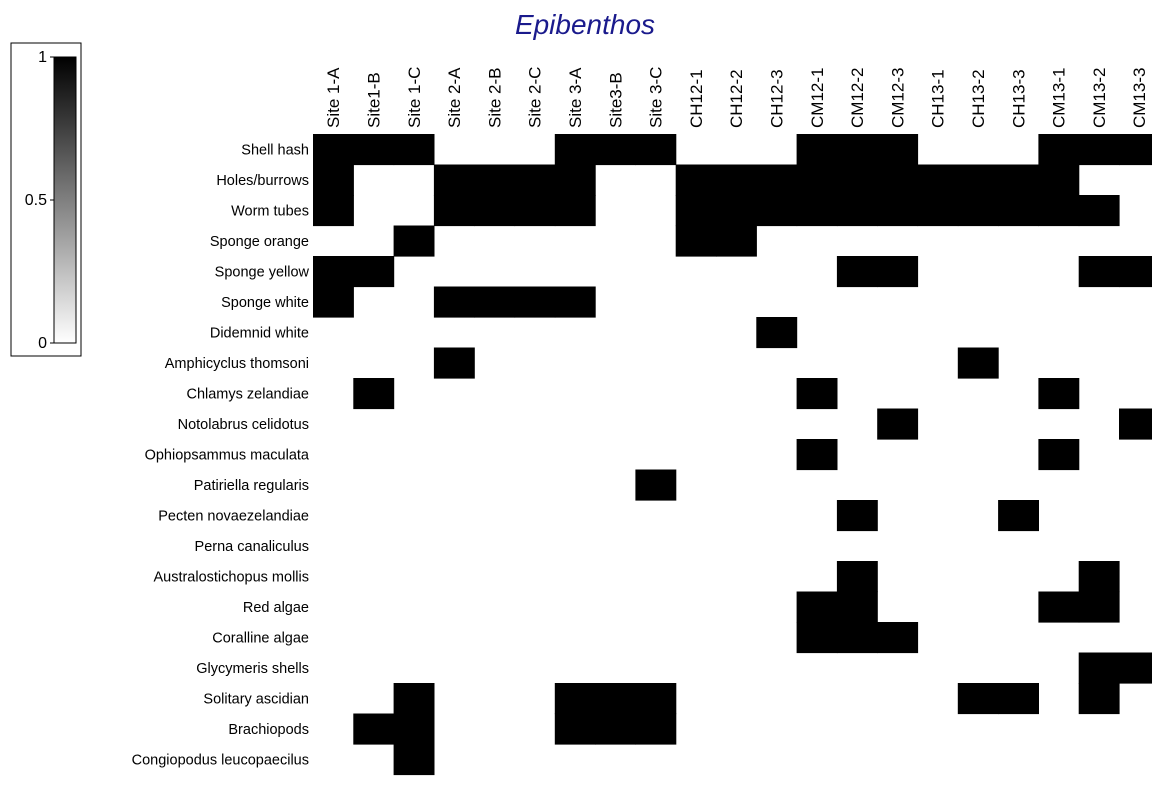 The image size is (1152, 786). What do you see at coordinates (857, 98) in the screenshot?
I see `column-label: CM12-2` at bounding box center [857, 98].